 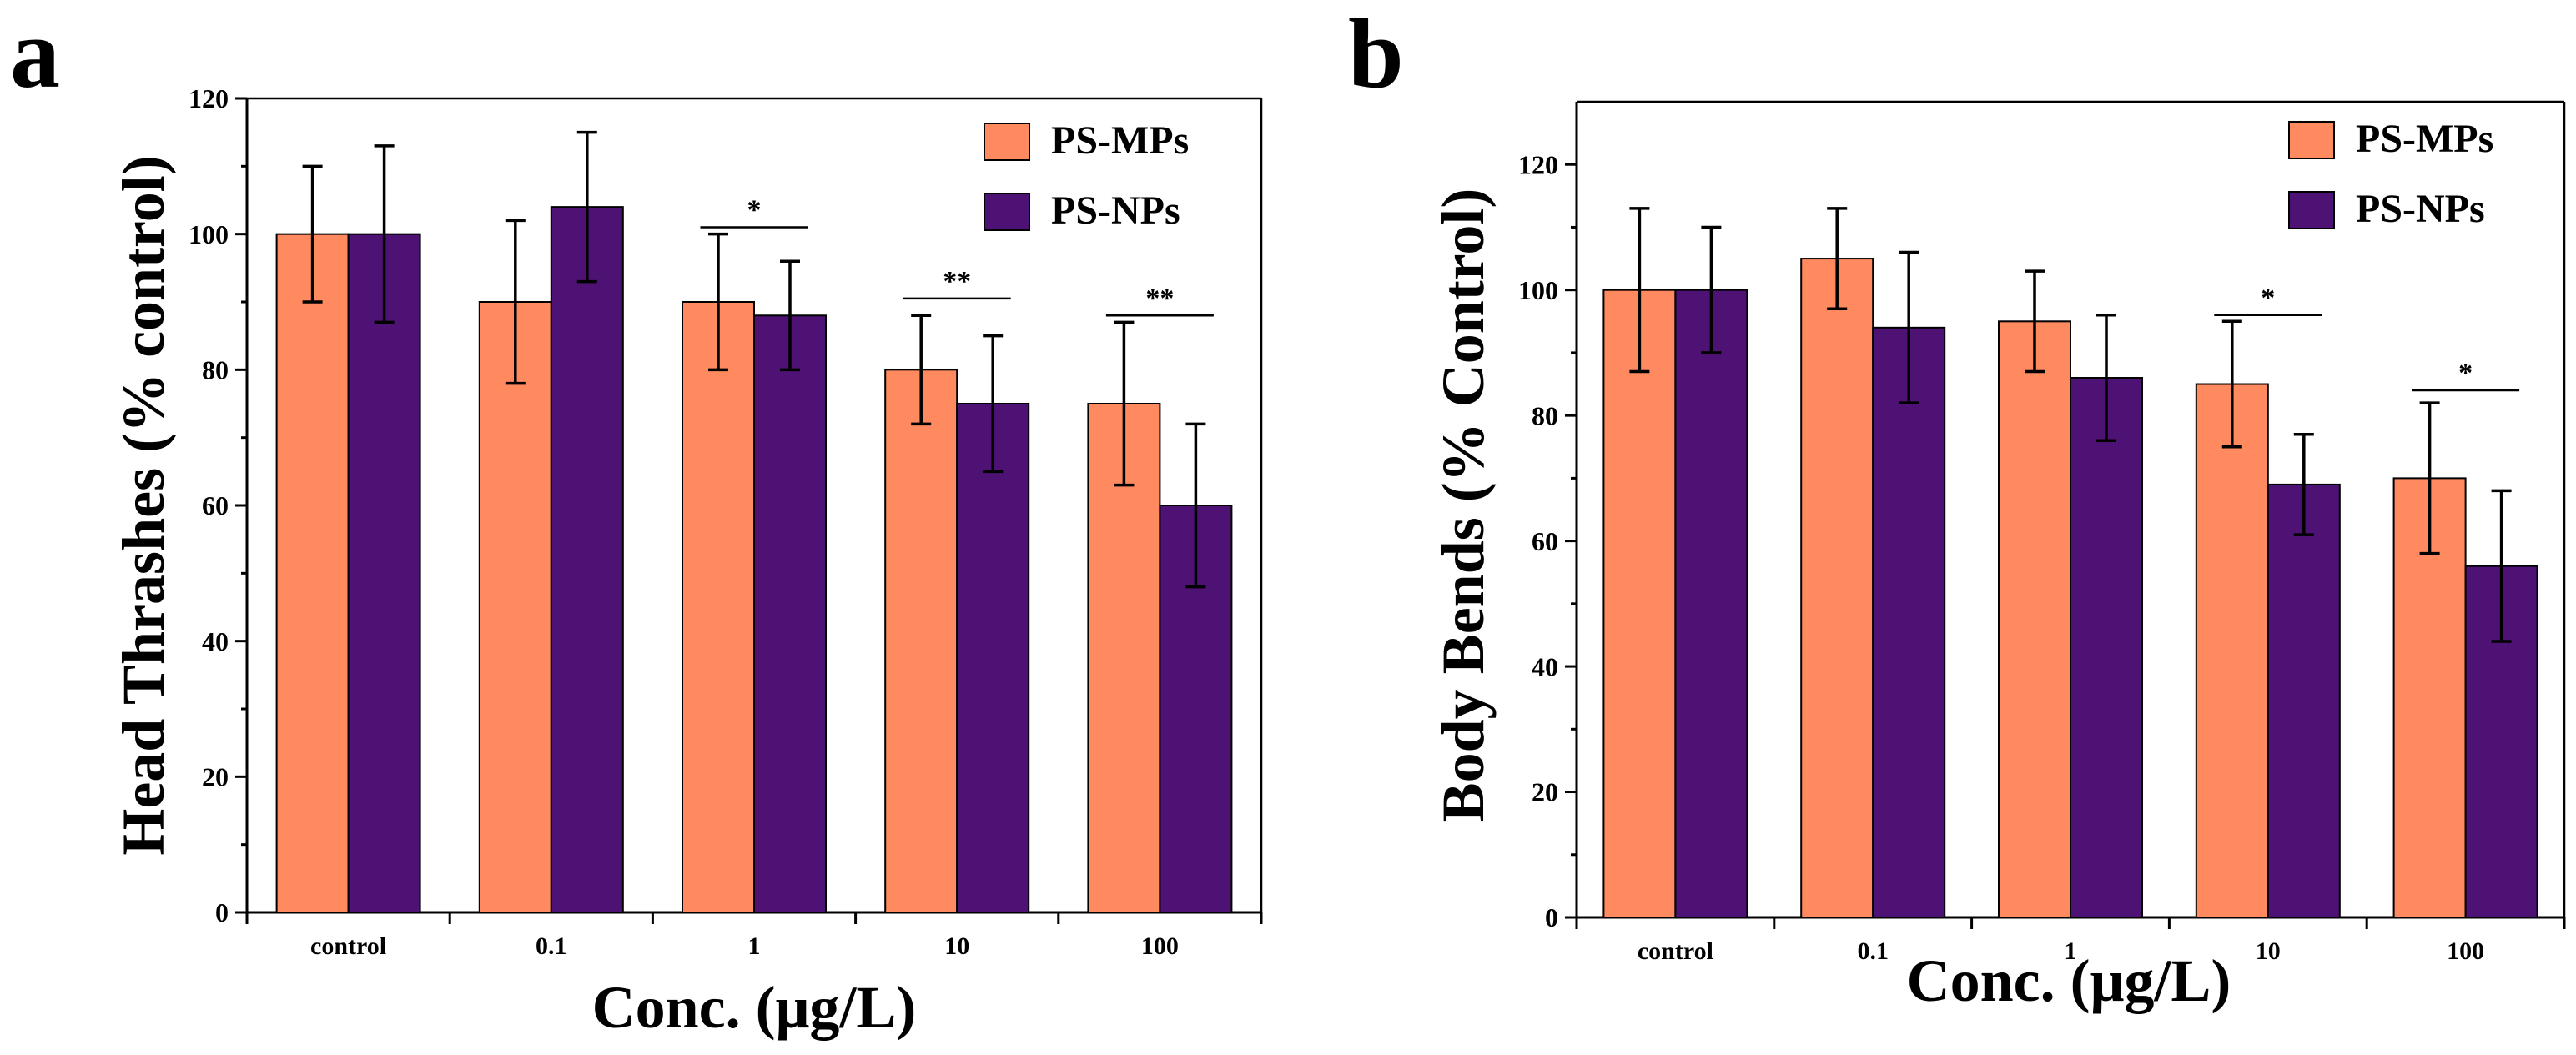 I want to click on panel-label: b, so click(x=1376, y=54).